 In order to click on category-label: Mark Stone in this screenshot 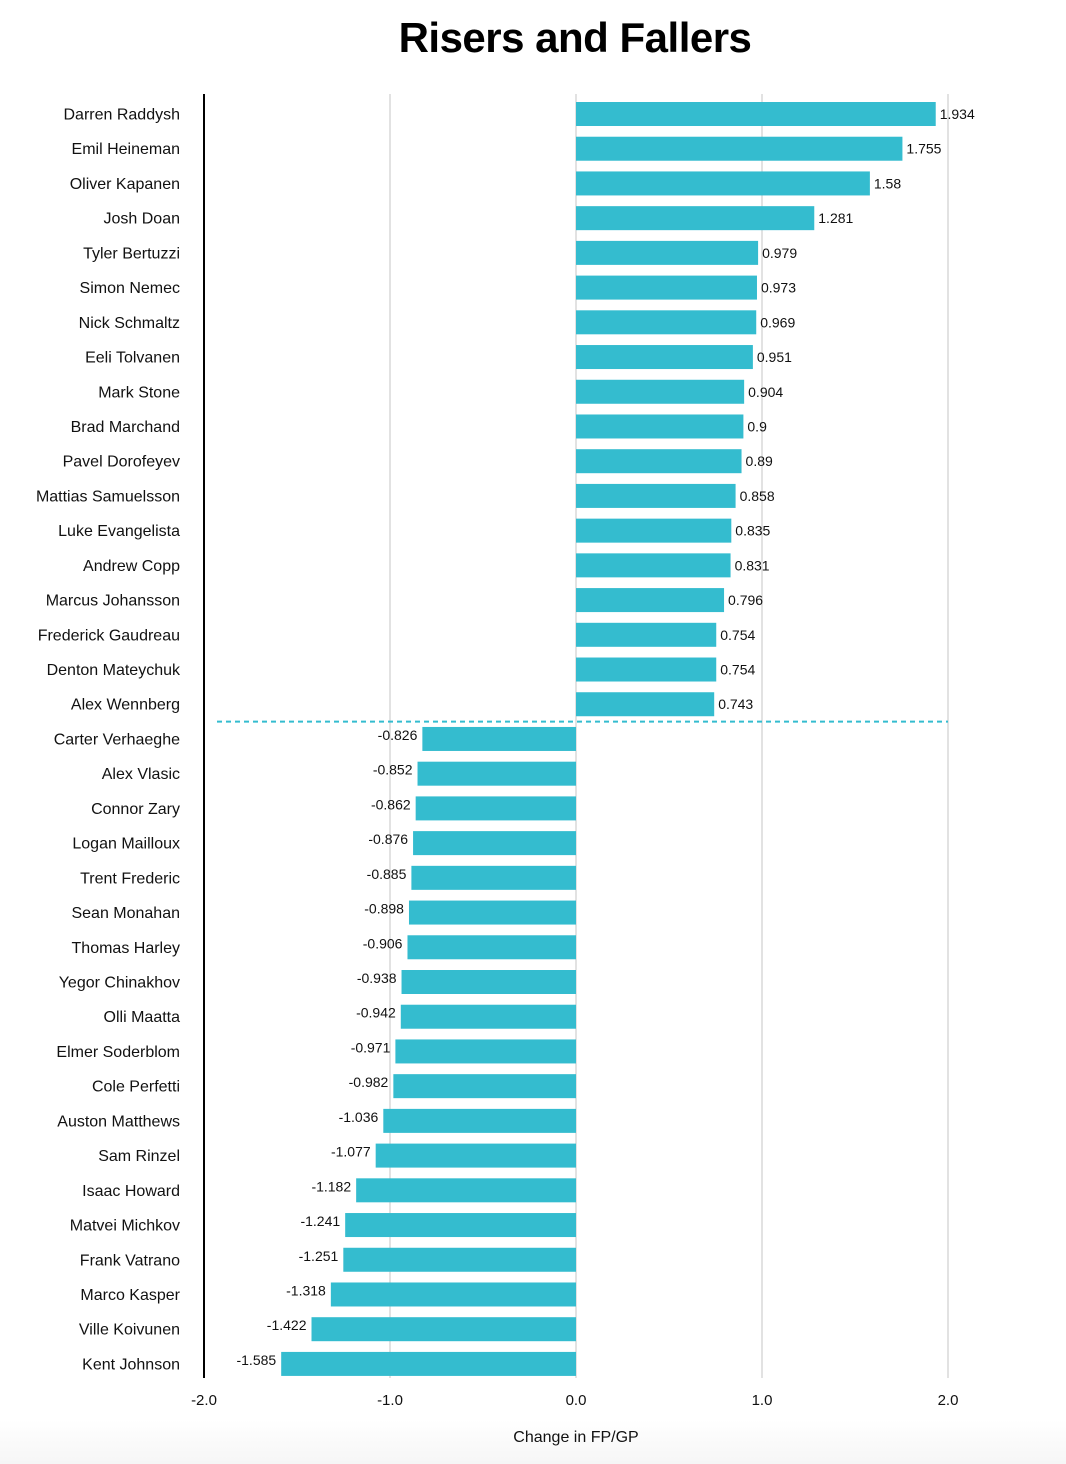, I will do `click(139, 392)`.